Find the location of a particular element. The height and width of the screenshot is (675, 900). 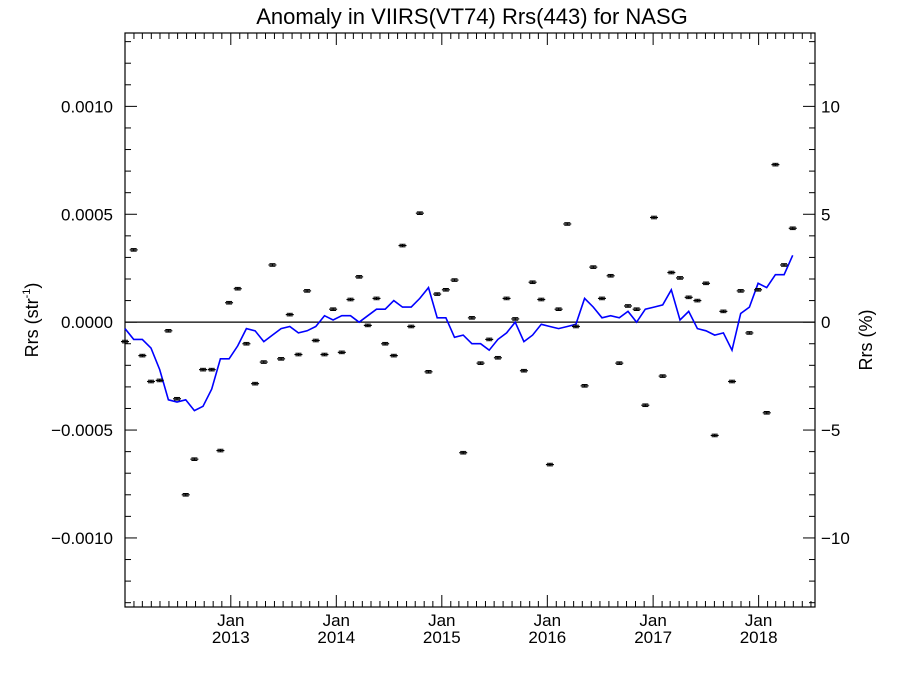

y2-tick-label: 5 is located at coordinates (825, 214).